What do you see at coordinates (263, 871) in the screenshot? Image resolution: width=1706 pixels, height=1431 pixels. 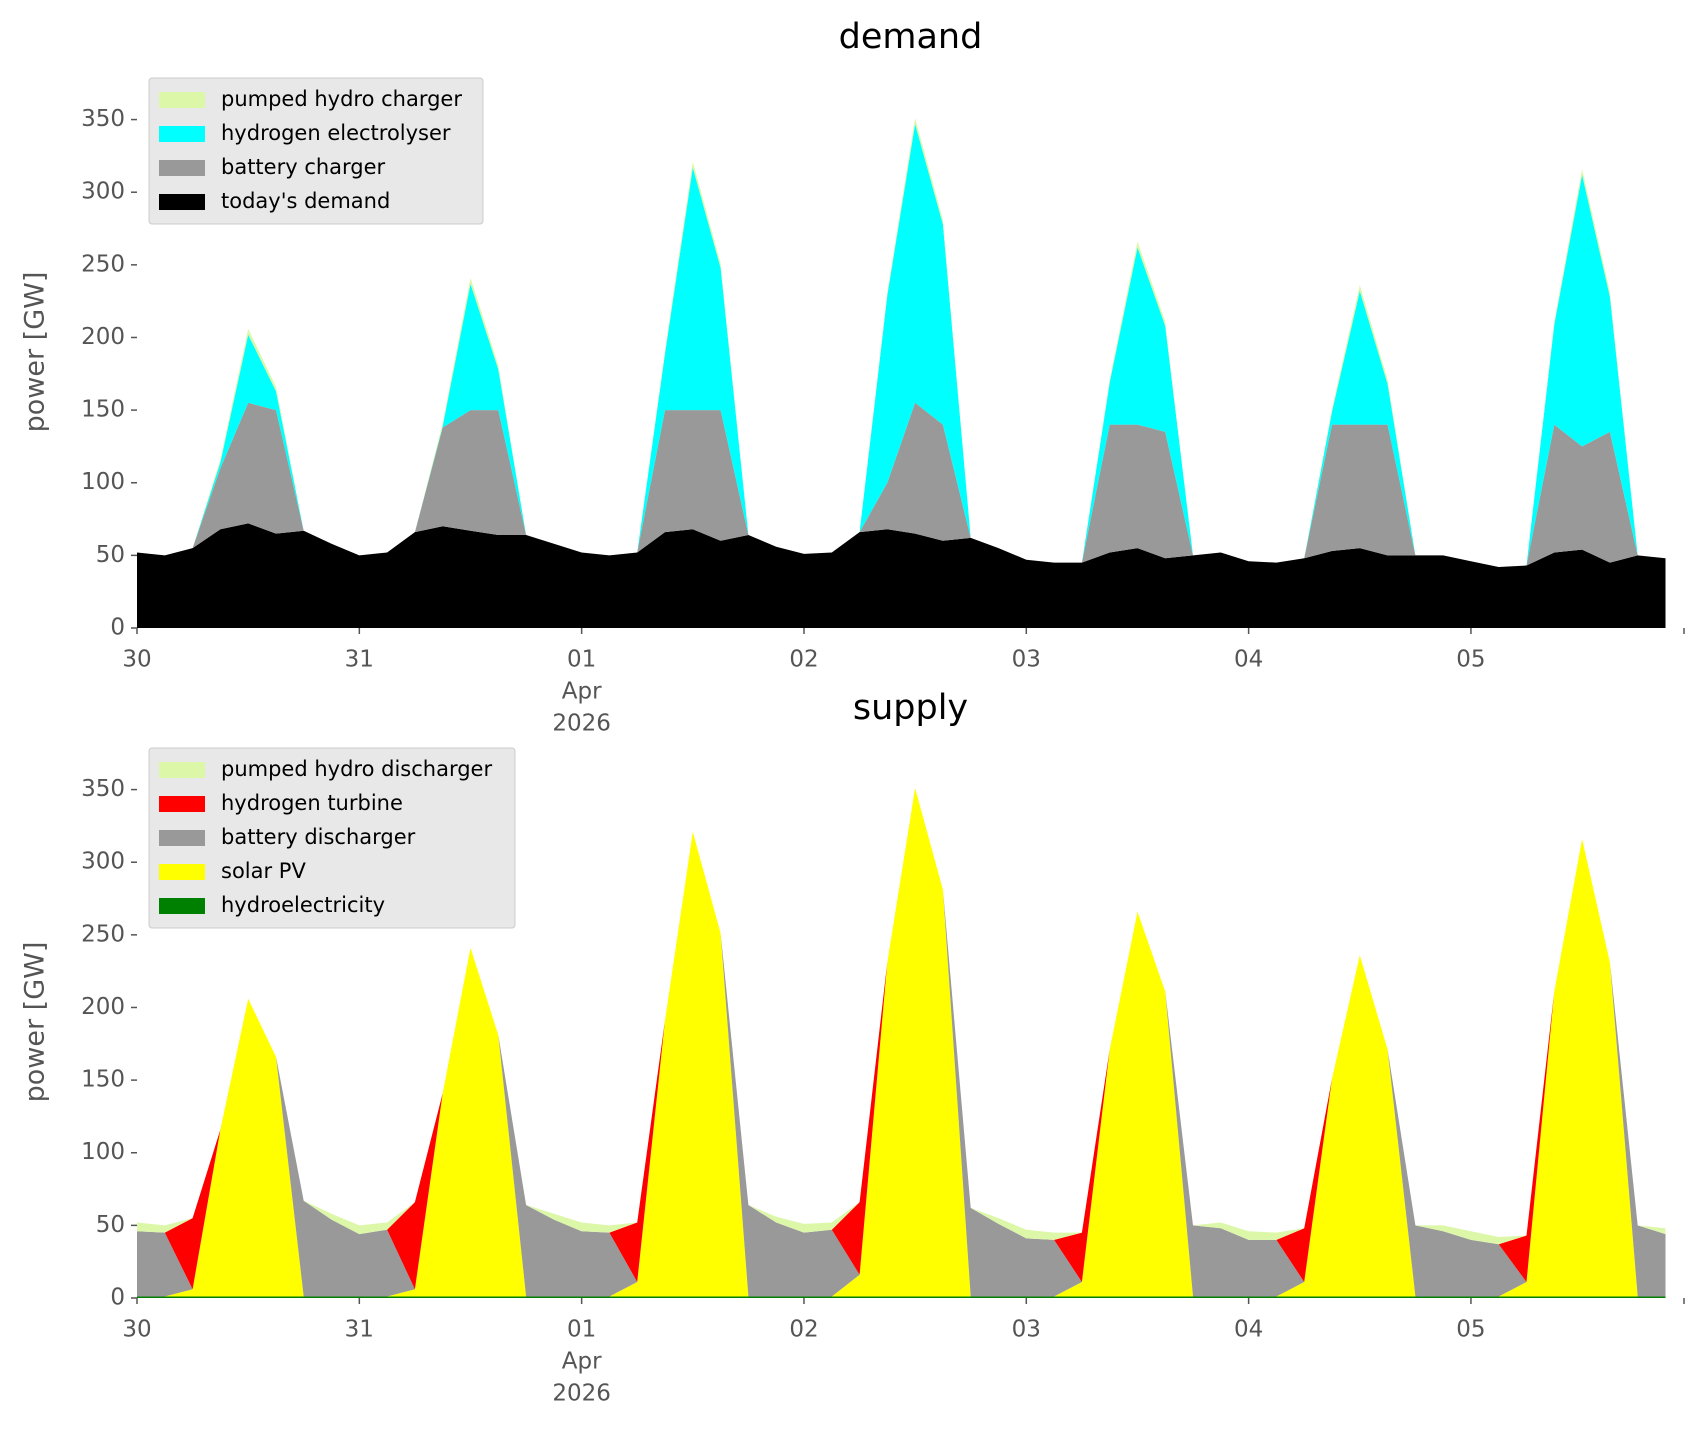 I see `legend-label: solar PV` at bounding box center [263, 871].